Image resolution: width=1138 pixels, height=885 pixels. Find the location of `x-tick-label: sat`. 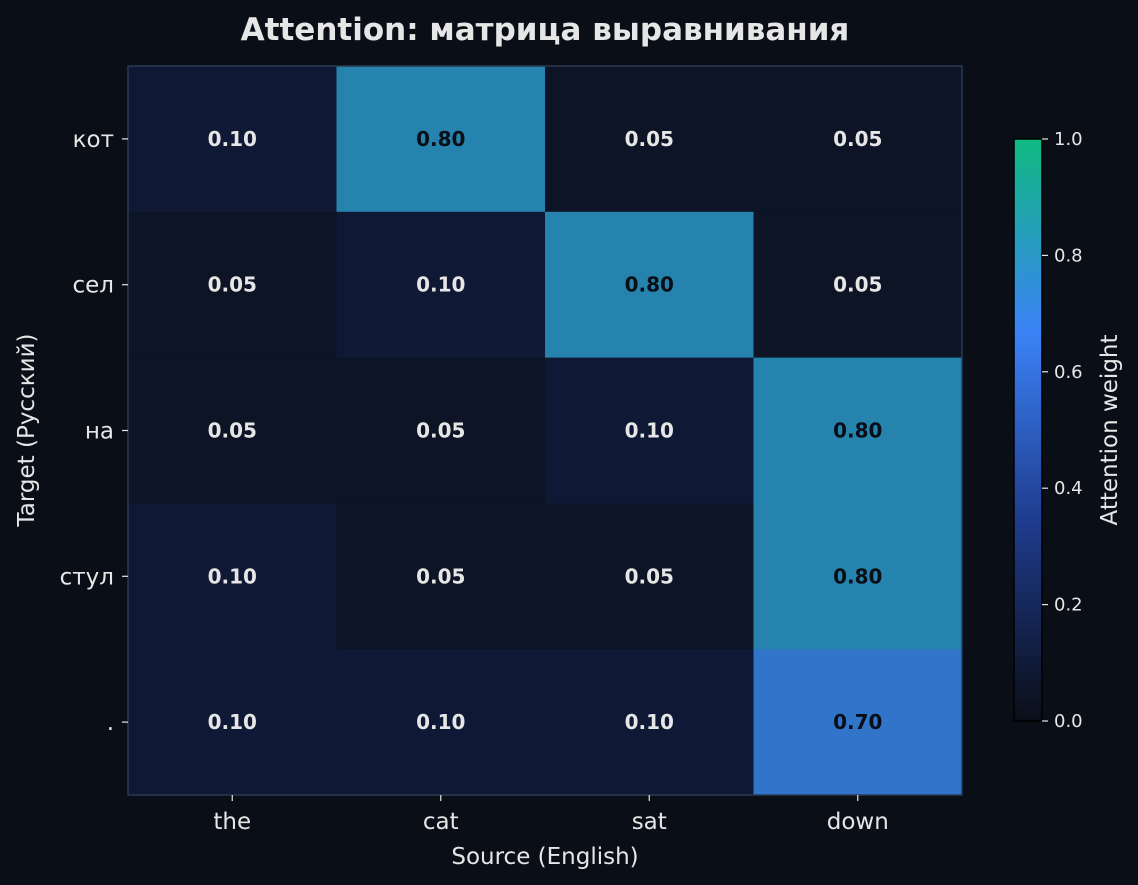

x-tick-label: sat is located at coordinates (649, 822).